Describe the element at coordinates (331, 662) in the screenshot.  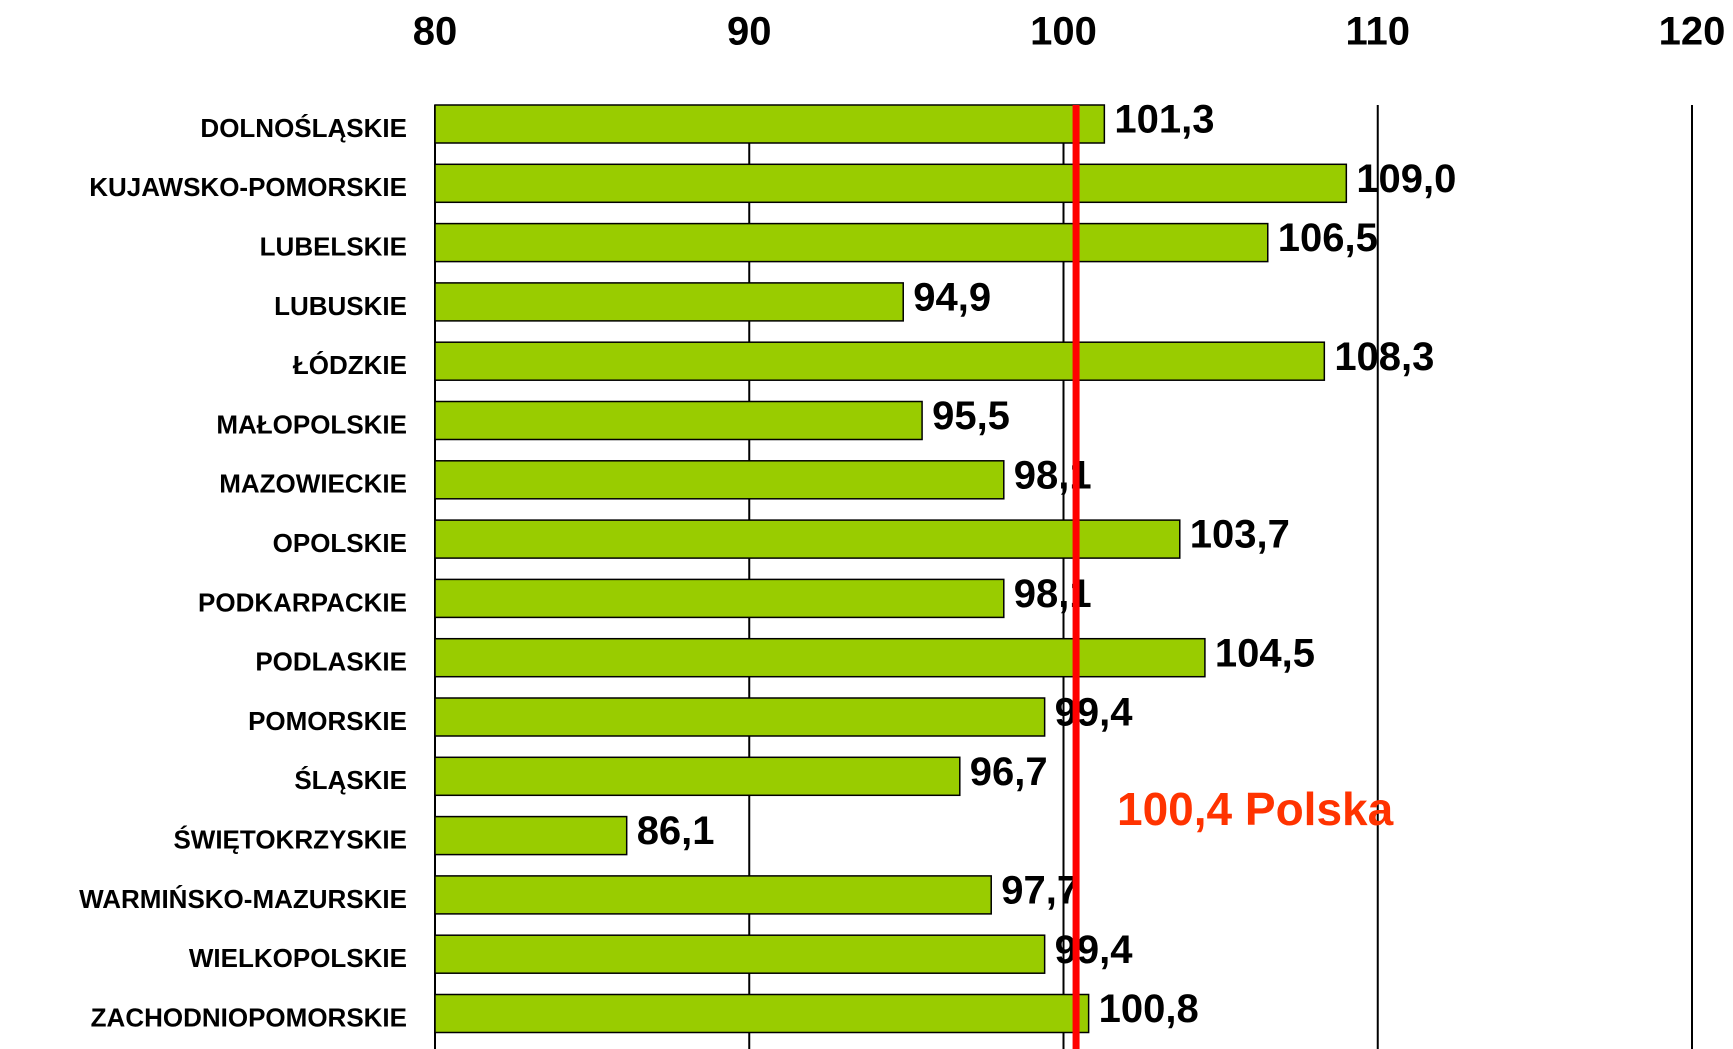
I see `y-tick-label: PODLASKIE` at that location.